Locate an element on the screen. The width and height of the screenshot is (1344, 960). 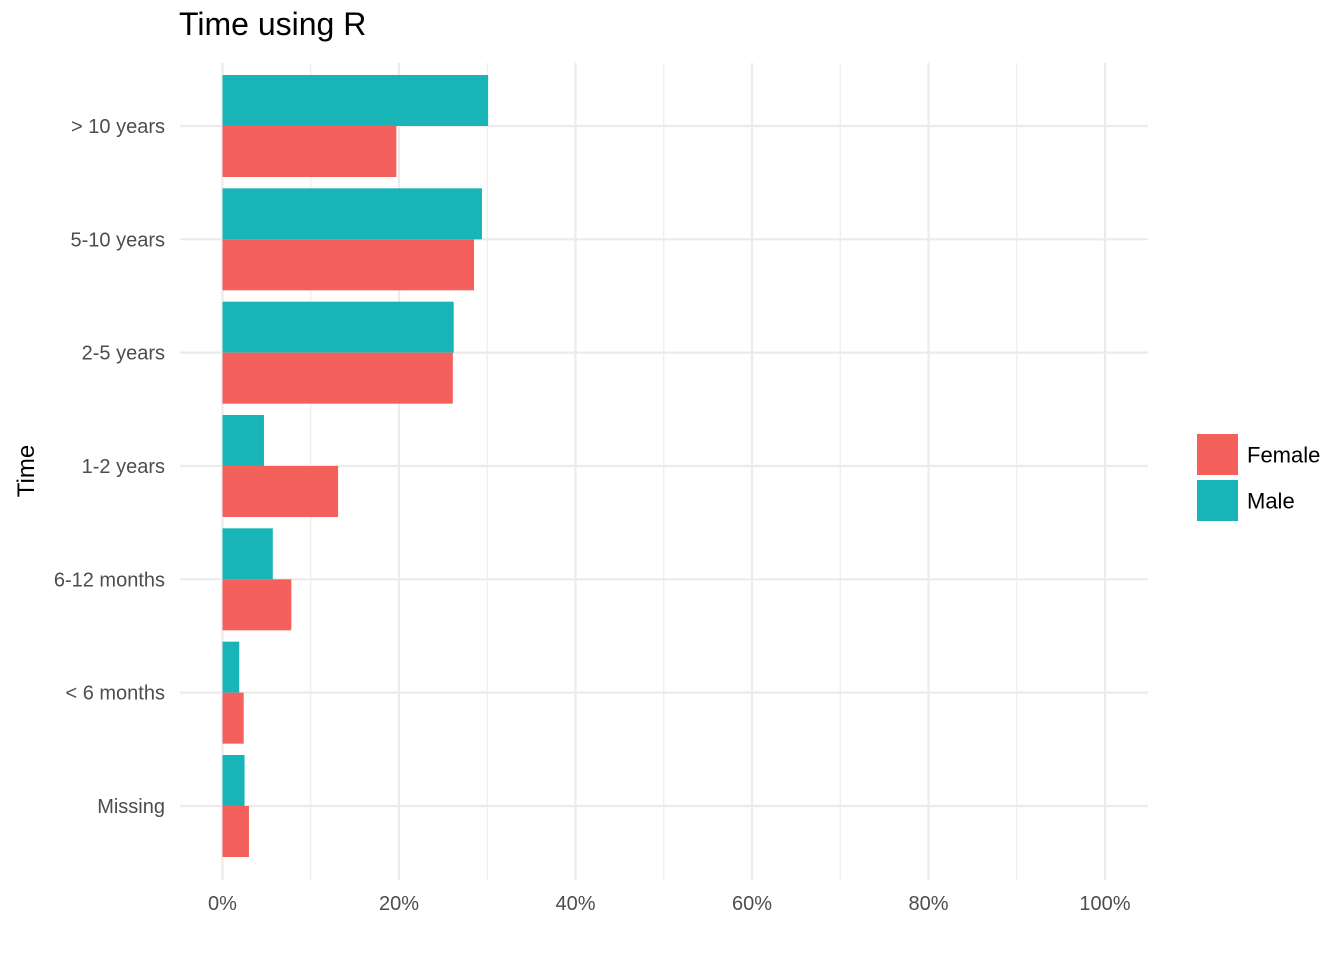
y-tick-label: 6-12 months is located at coordinates (109, 580).